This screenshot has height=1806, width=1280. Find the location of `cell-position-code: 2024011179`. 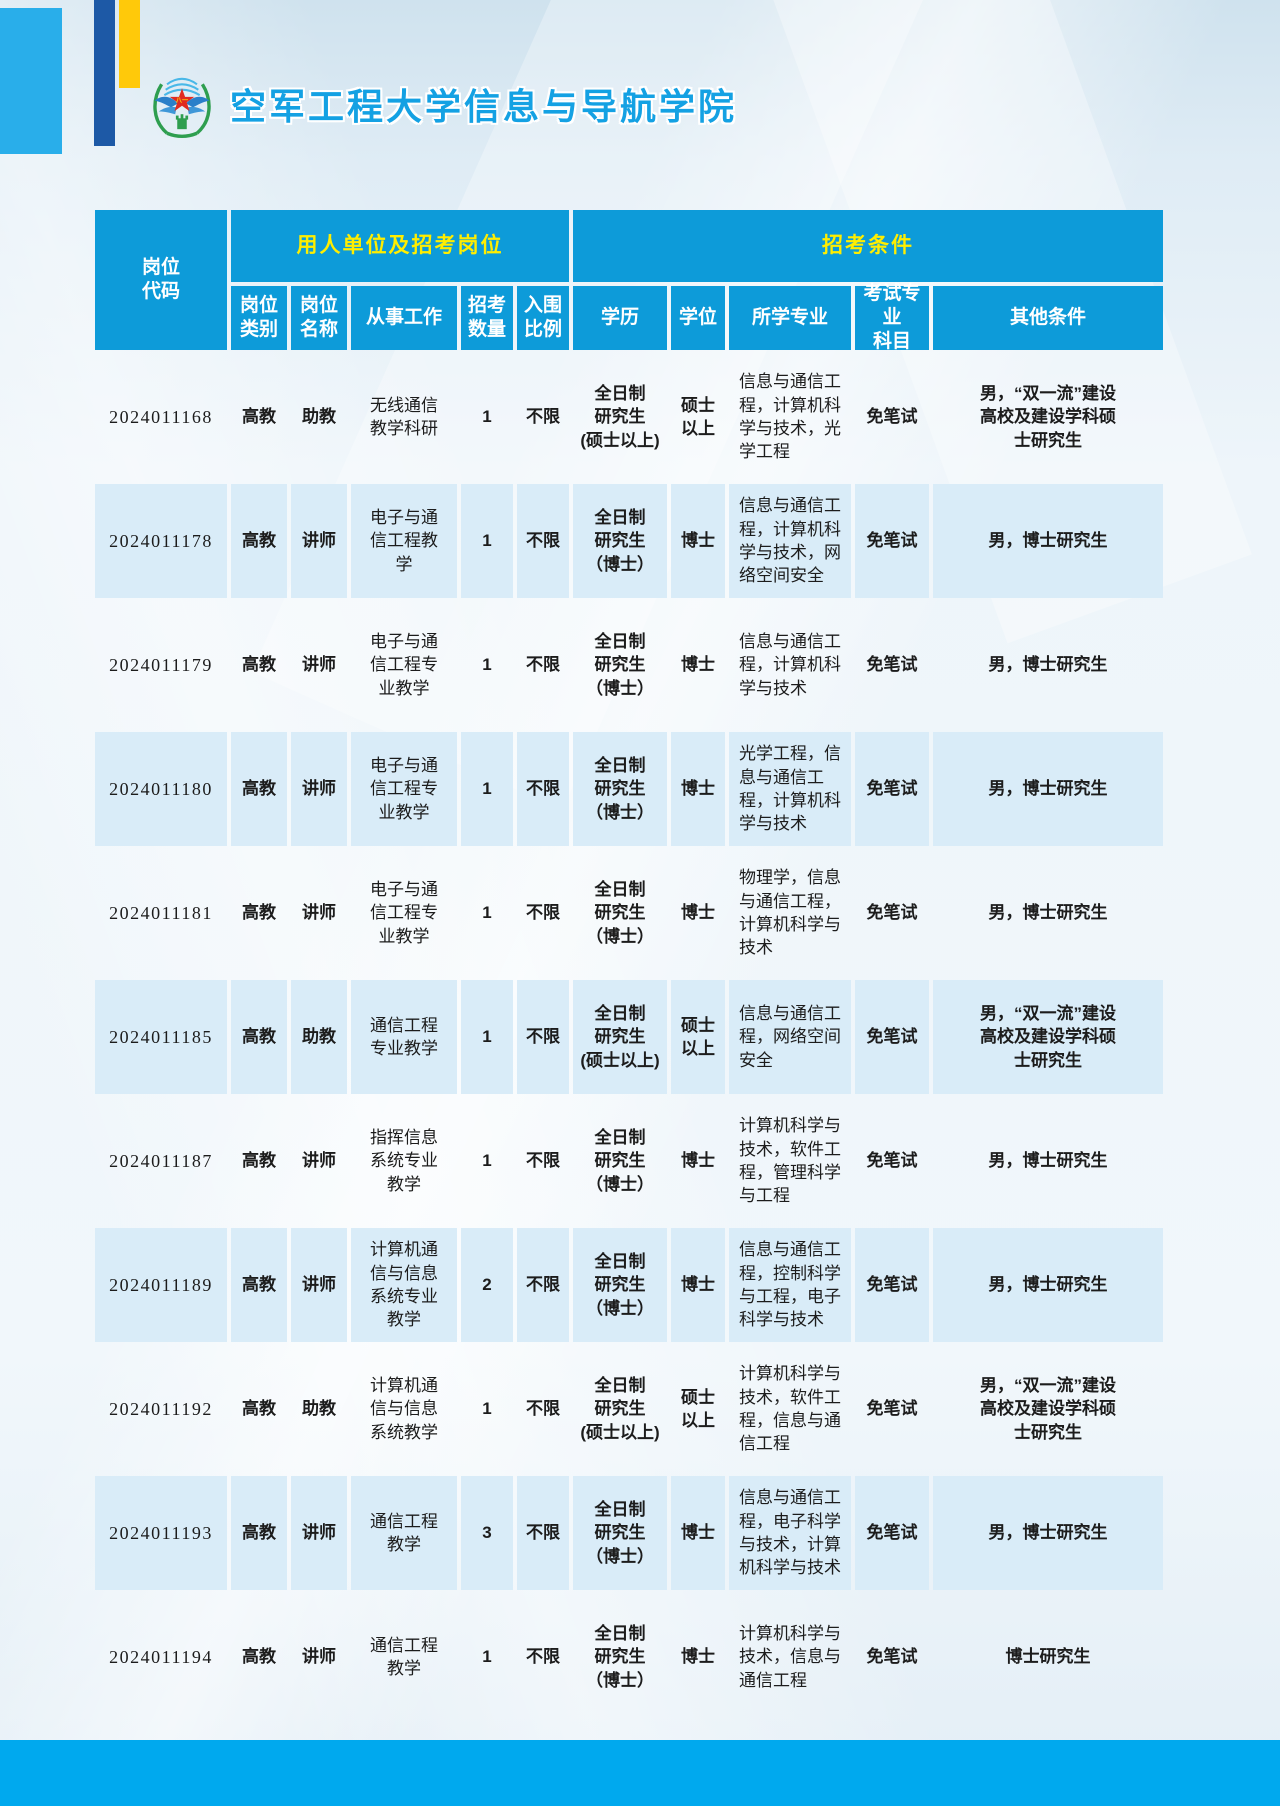

cell-position-code: 2024011179 is located at coordinates (161, 664).